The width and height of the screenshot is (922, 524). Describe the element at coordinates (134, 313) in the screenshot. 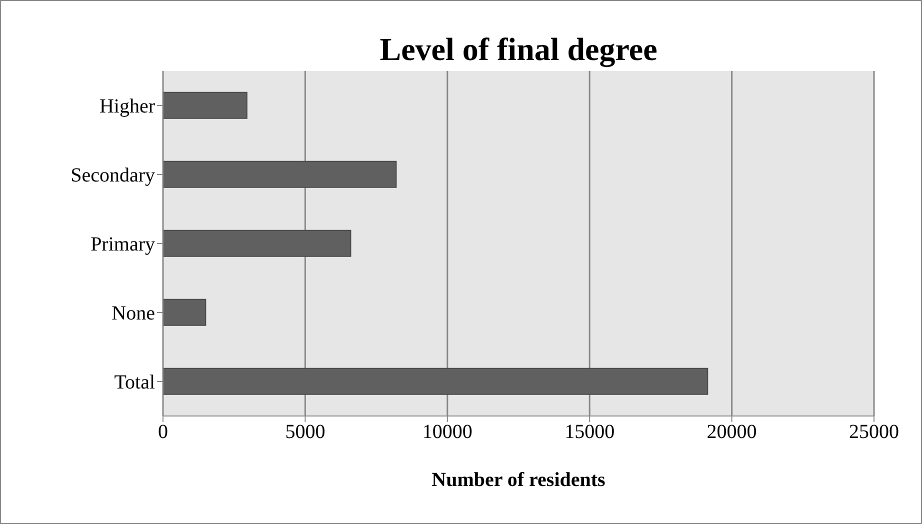

I see `y-tick-label: None` at that location.